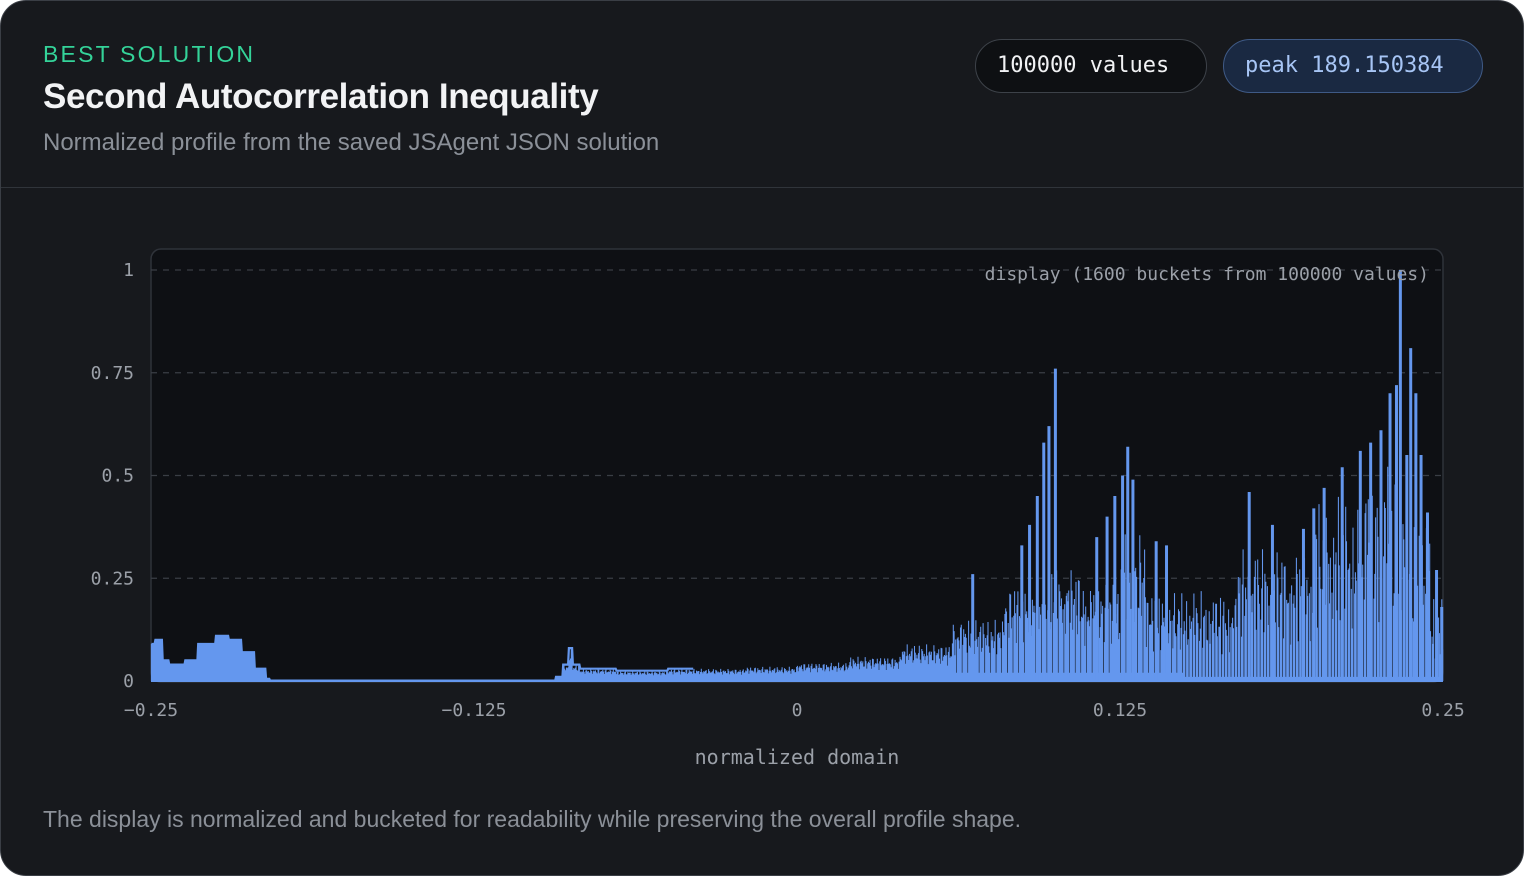 This screenshot has height=876, width=1524. Describe the element at coordinates (128, 270) in the screenshot. I see `y-tick-label: 1` at that location.